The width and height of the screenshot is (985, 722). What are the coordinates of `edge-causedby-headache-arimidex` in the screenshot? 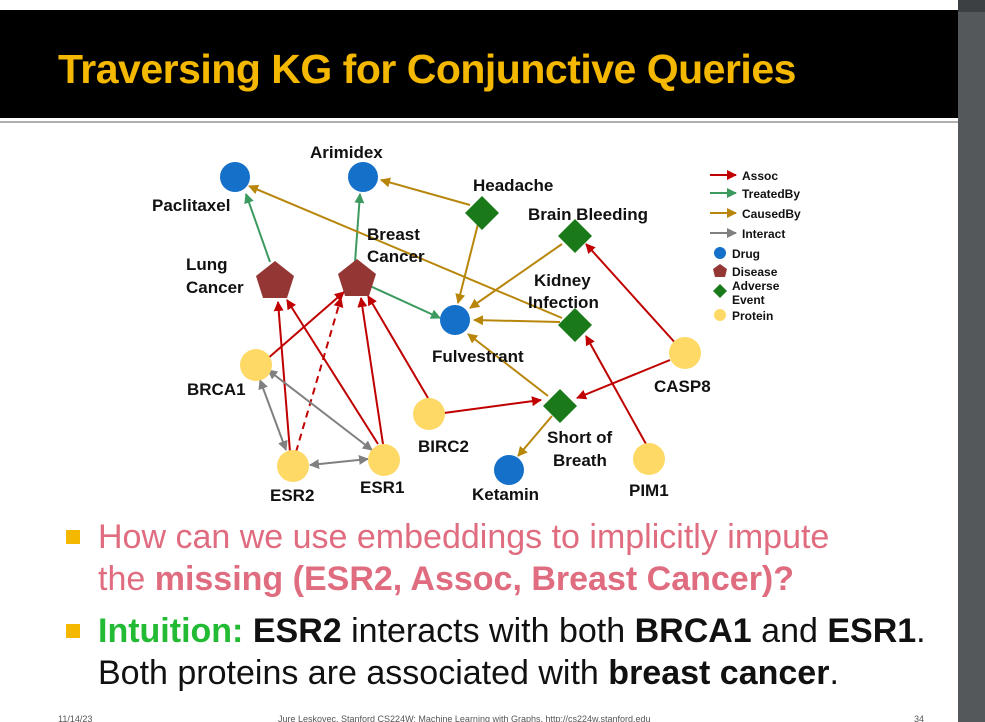 It's located at (425, 191).